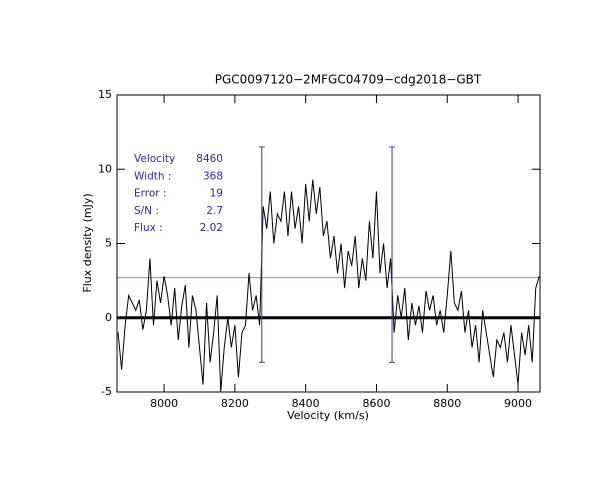  What do you see at coordinates (306, 403) in the screenshot?
I see `x-tick-label: 8400` at bounding box center [306, 403].